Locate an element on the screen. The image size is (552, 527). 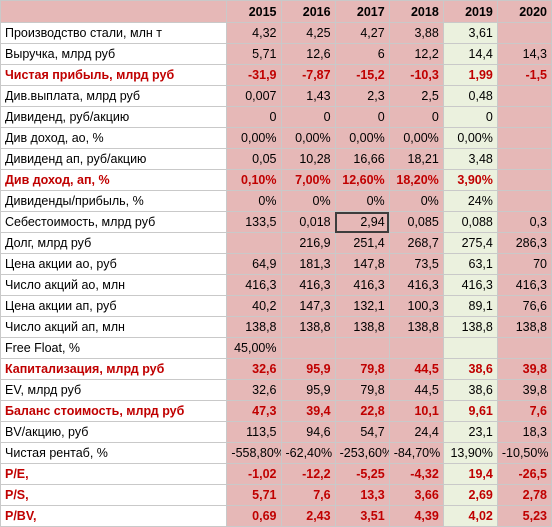
value-cell: 100,3 is located at coordinates (416, 306).